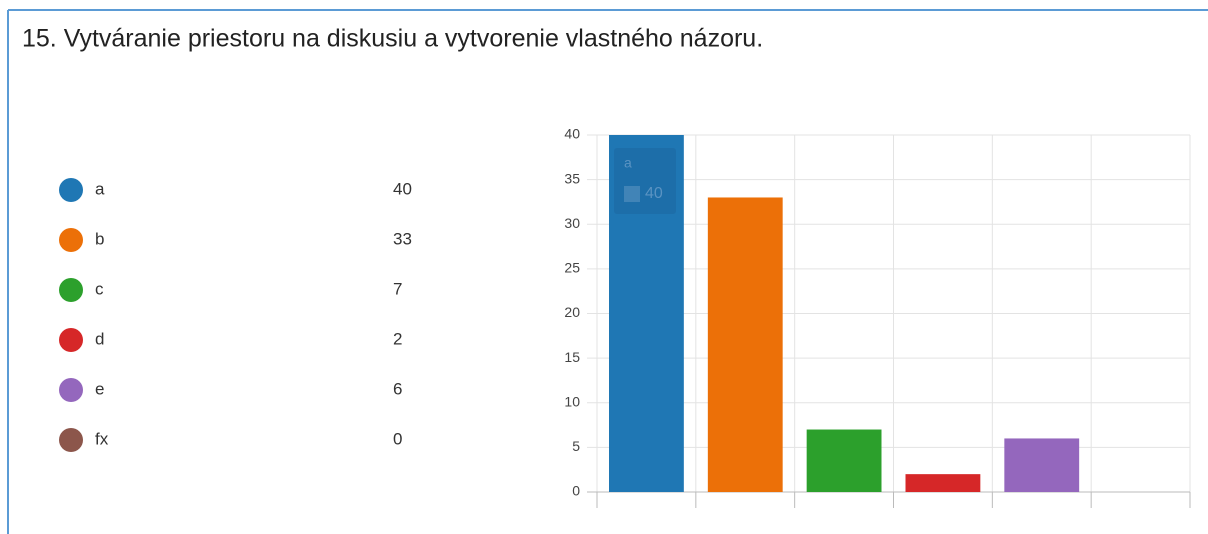 This screenshot has width=1208, height=534. I want to click on legend-label: c, so click(99, 288).